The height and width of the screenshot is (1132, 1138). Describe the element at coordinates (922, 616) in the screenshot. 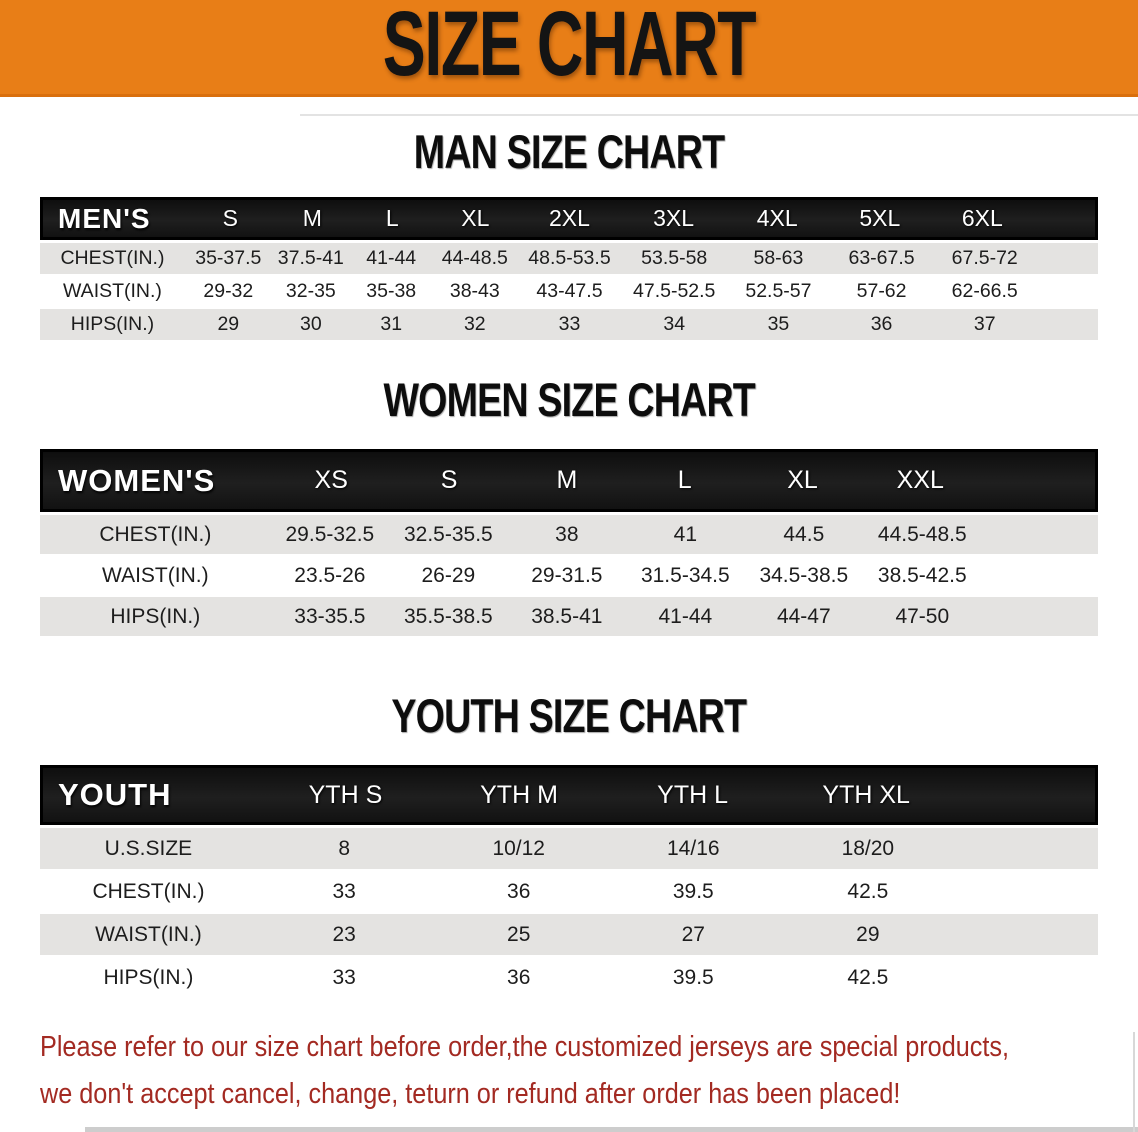

I see `cell-value: 47-50` at that location.